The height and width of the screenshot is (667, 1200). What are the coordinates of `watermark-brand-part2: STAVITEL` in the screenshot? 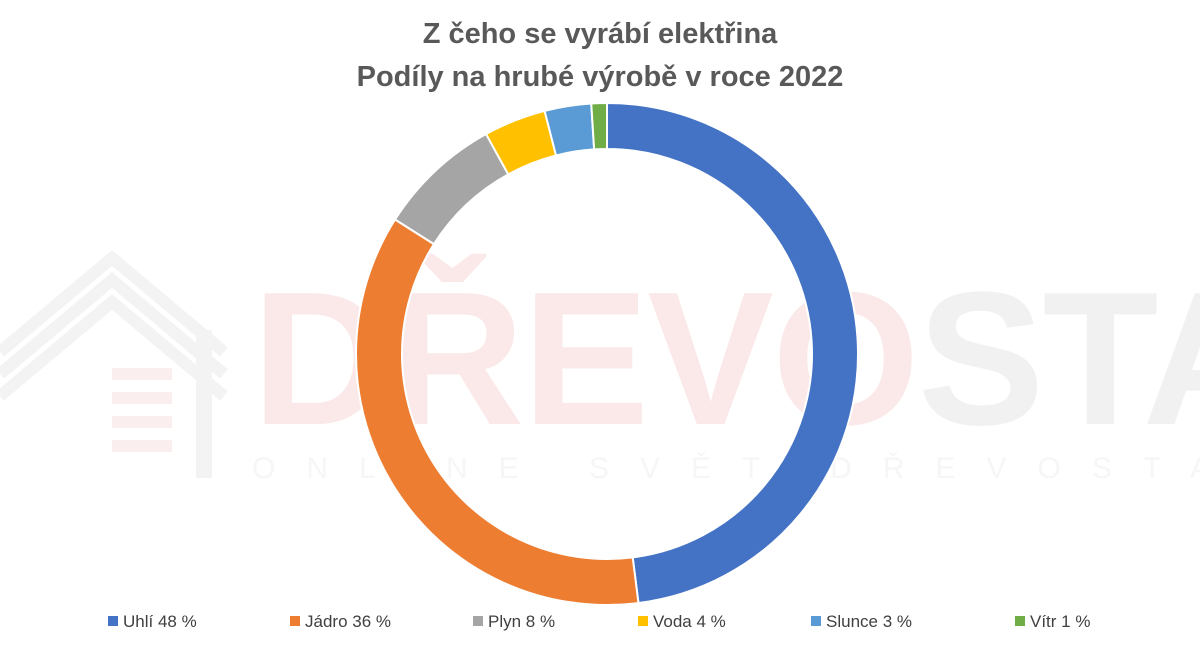 It's located at (1059, 359).